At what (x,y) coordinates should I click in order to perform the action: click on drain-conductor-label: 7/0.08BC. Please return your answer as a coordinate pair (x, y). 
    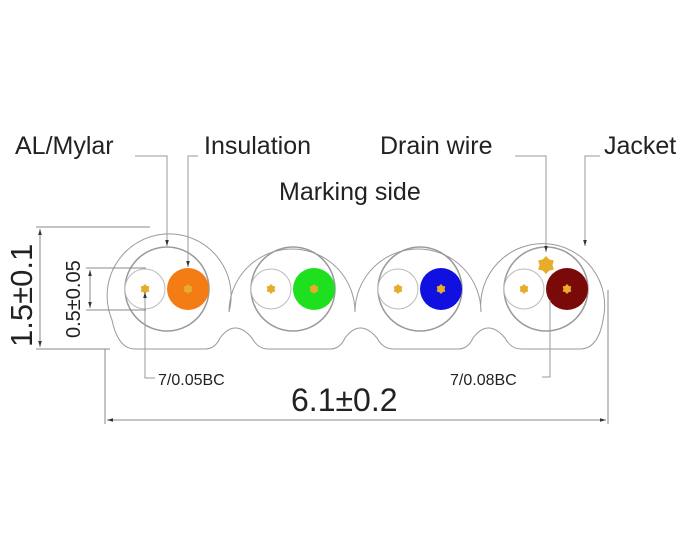
    Looking at the image, I should click on (483, 380).